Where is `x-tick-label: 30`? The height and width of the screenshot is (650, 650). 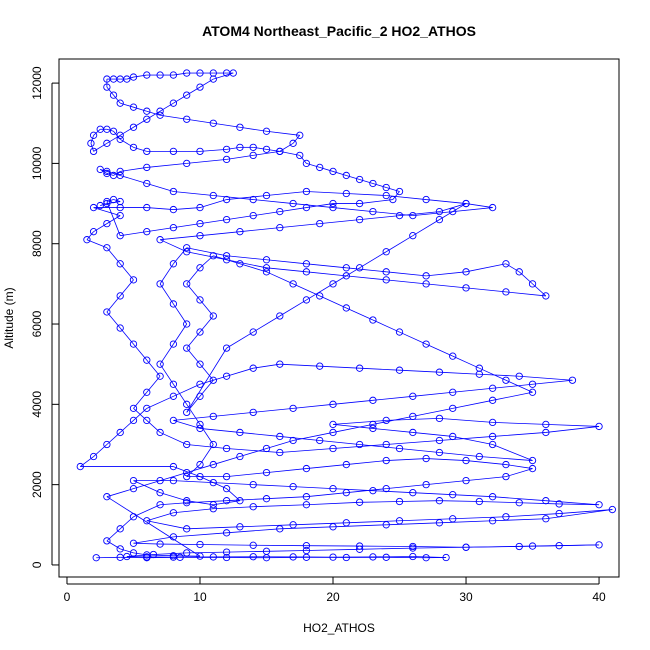 x-tick-label: 30 is located at coordinates (466, 597).